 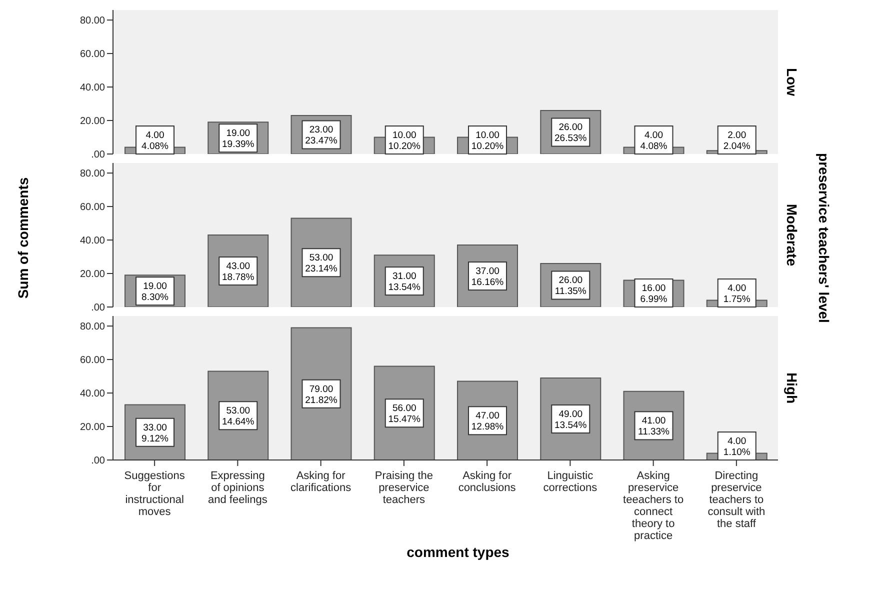 What do you see at coordinates (405, 282) in the screenshot?
I see `data-label: 31.00 13.54%` at bounding box center [405, 282].